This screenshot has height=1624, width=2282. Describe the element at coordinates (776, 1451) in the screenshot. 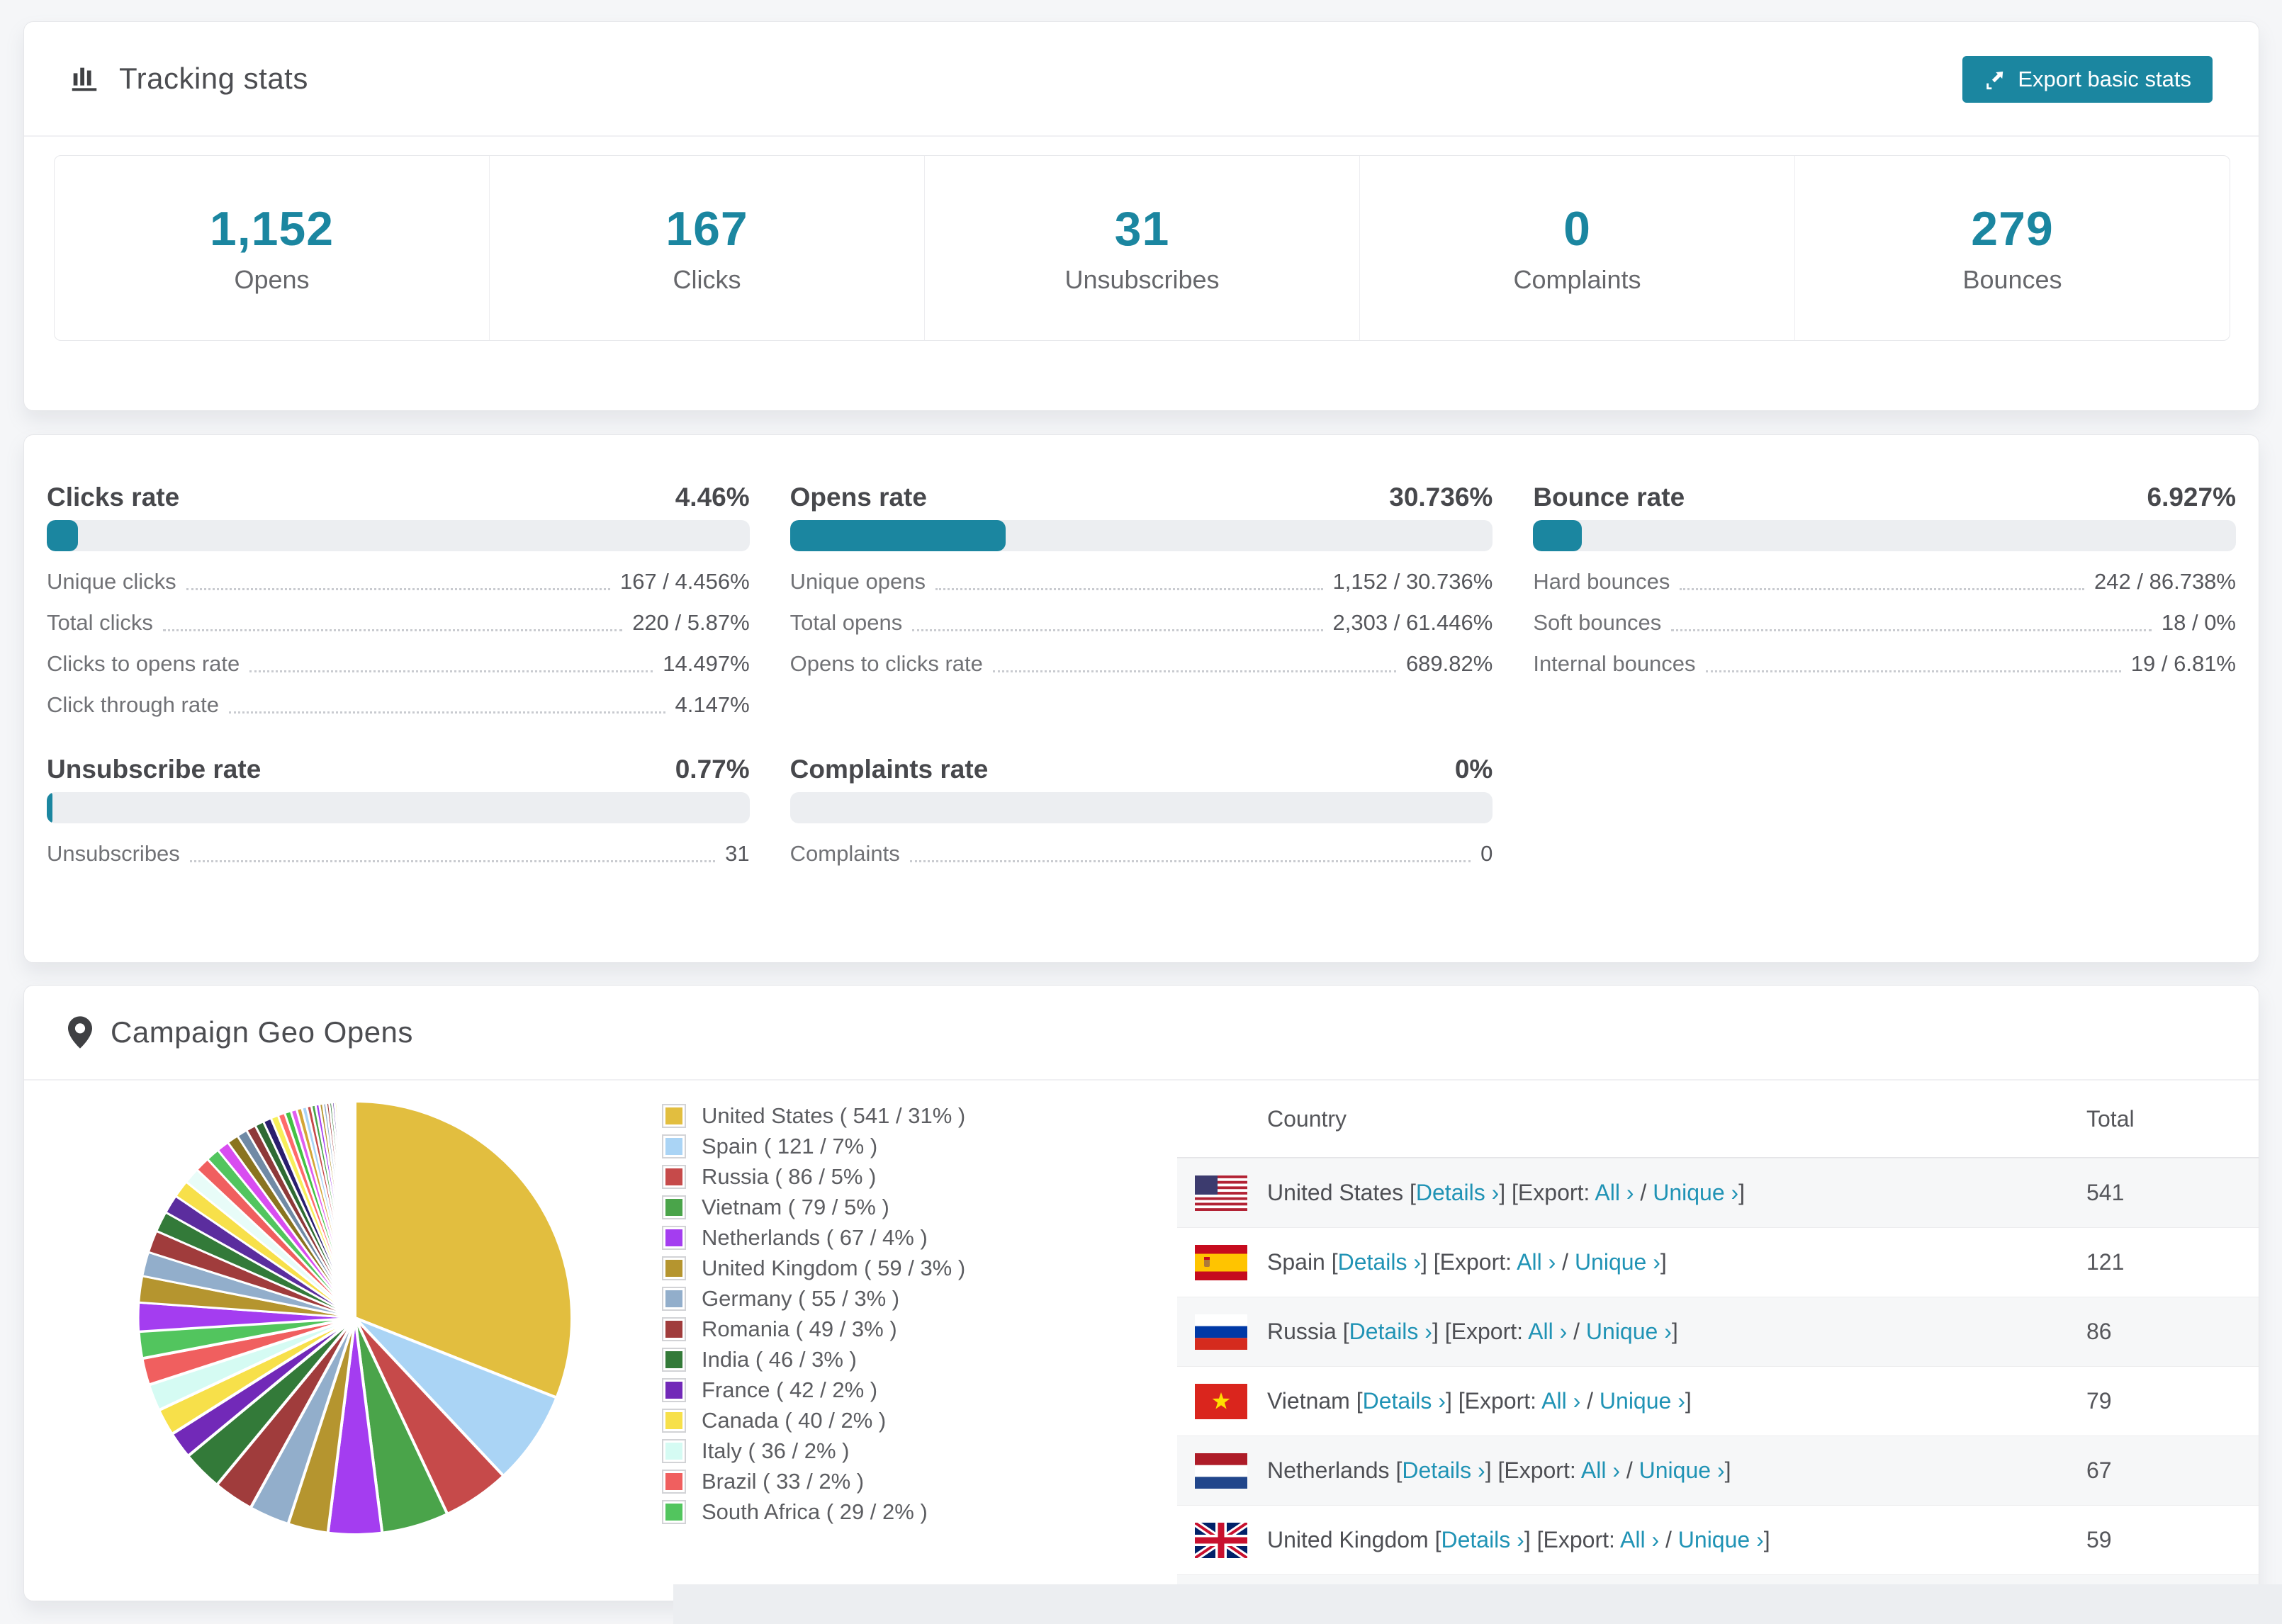

I see `legend-label: Italy ( 36 / 2% )` at that location.